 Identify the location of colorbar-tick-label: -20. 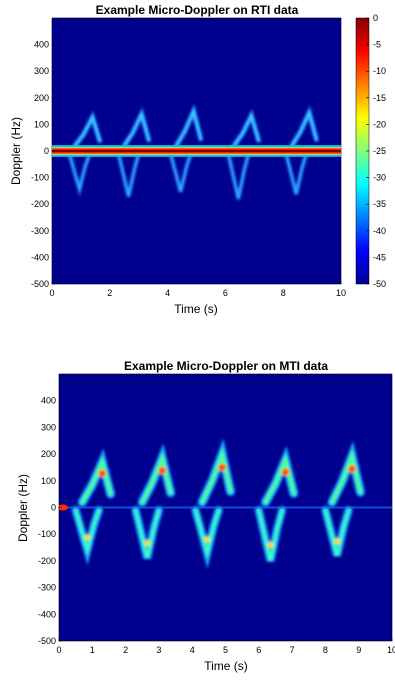
(379, 124).